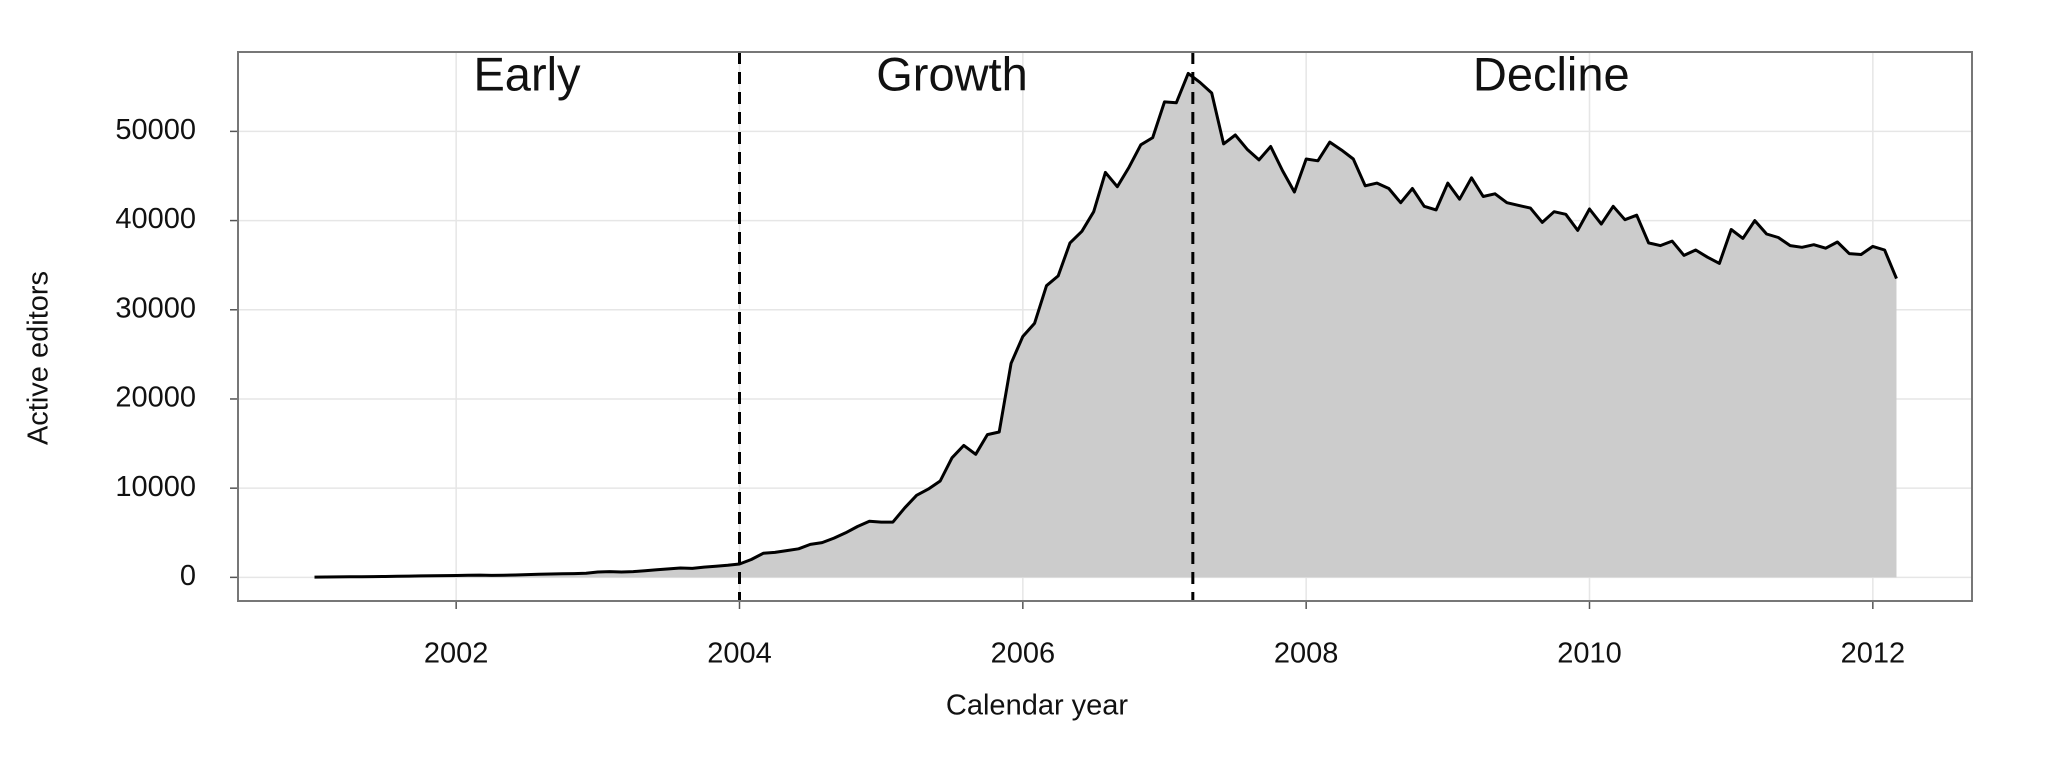 The height and width of the screenshot is (768, 2048). Describe the element at coordinates (155, 308) in the screenshot. I see `y-tick-label: 30000` at that location.